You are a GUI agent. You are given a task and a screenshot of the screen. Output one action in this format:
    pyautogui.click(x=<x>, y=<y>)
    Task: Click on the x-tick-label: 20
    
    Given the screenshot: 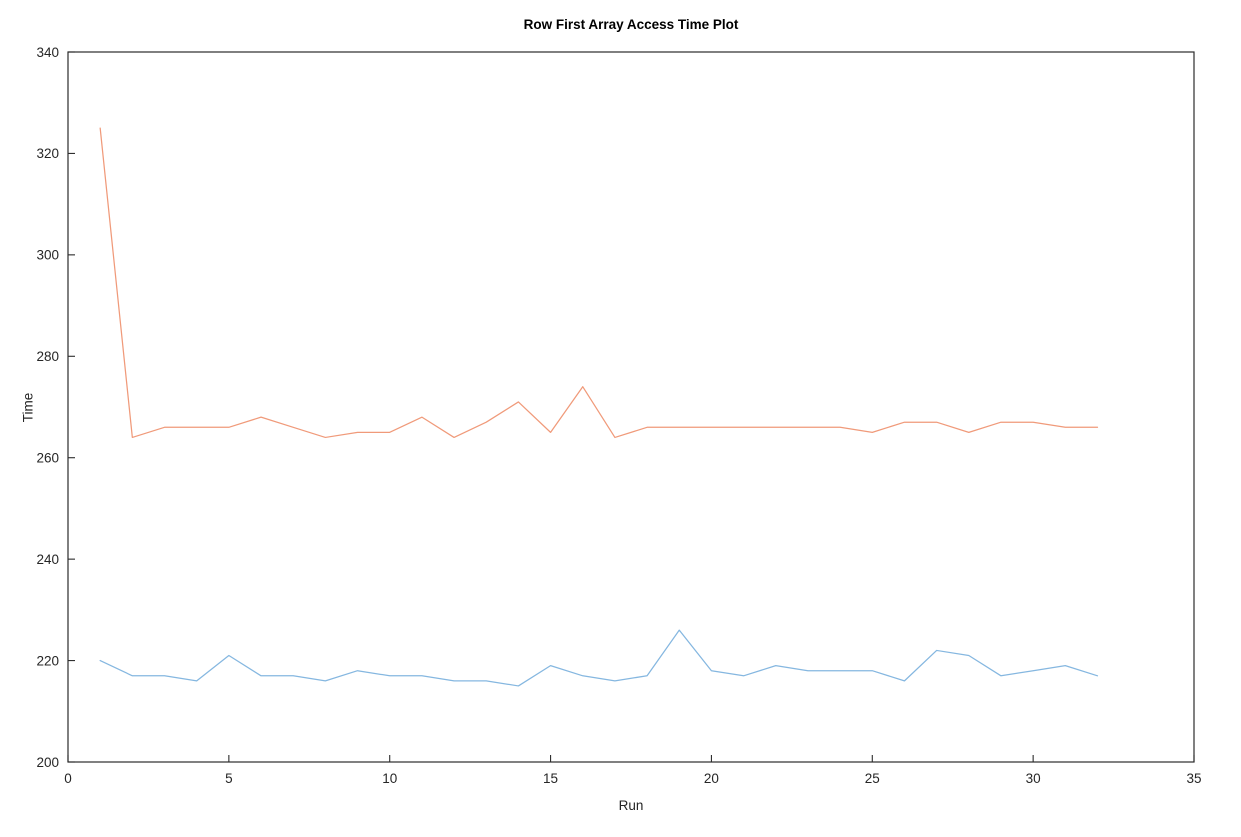 What is the action you would take?
    pyautogui.click(x=711, y=778)
    